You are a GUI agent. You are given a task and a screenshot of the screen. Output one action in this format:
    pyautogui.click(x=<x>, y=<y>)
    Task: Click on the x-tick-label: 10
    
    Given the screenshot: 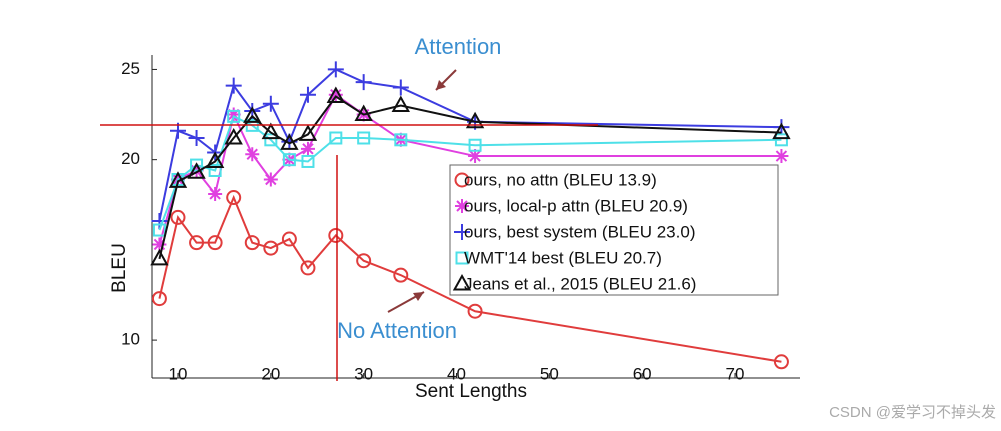 What is the action you would take?
    pyautogui.click(x=178, y=373)
    